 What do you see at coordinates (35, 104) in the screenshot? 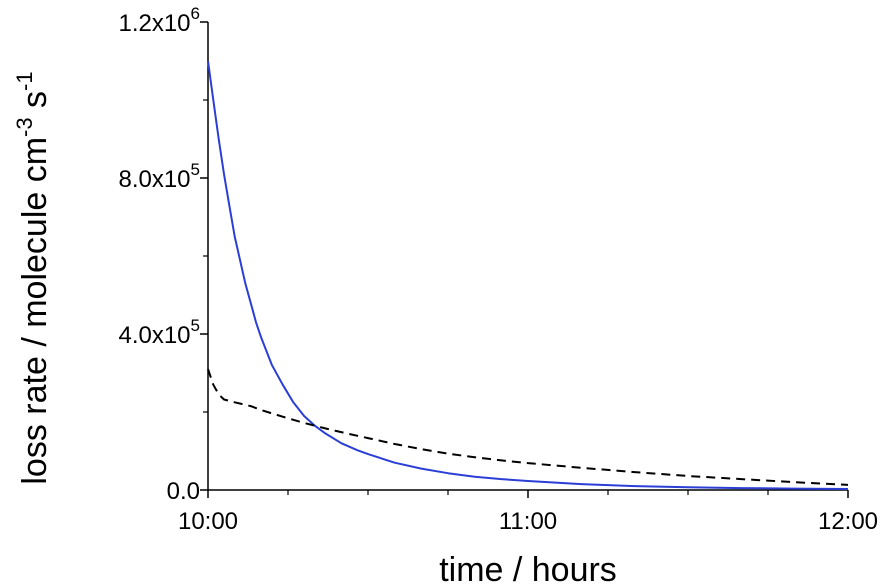
I see `y-axis-title-unit2: s` at bounding box center [35, 104].